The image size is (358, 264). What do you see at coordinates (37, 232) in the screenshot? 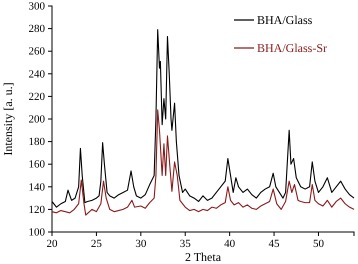
I see `y-tick-label: 100` at bounding box center [37, 232].